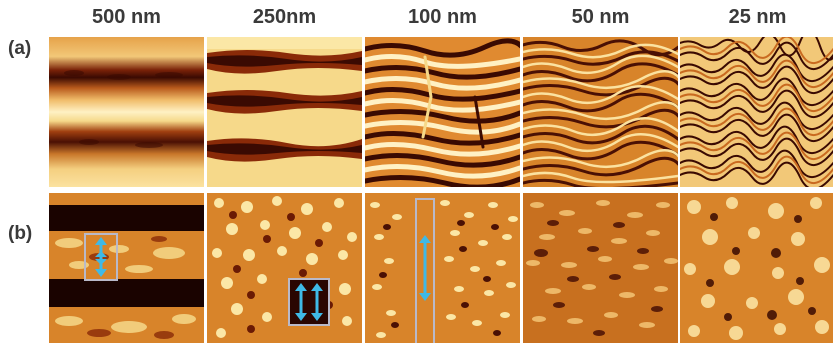 This screenshot has height=343, width=833. What do you see at coordinates (284, 268) in the screenshot?
I see `panel-b-250nm` at bounding box center [284, 268].